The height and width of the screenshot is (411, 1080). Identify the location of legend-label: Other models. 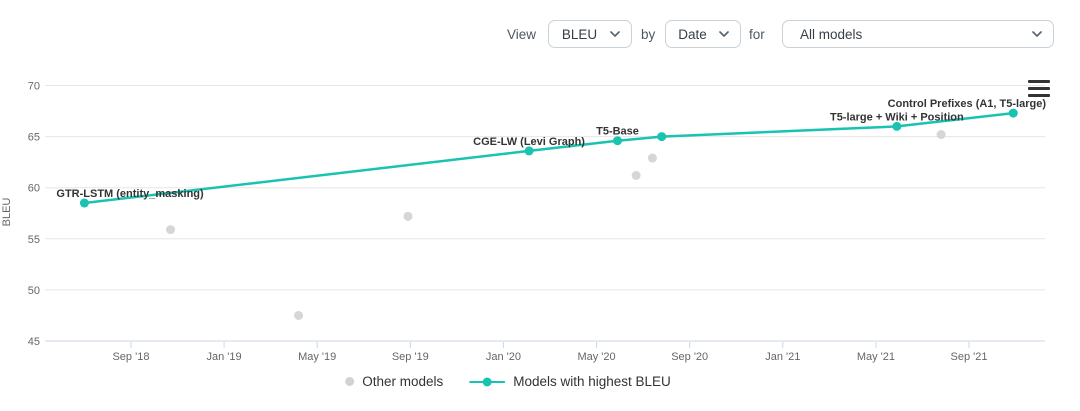
(403, 381).